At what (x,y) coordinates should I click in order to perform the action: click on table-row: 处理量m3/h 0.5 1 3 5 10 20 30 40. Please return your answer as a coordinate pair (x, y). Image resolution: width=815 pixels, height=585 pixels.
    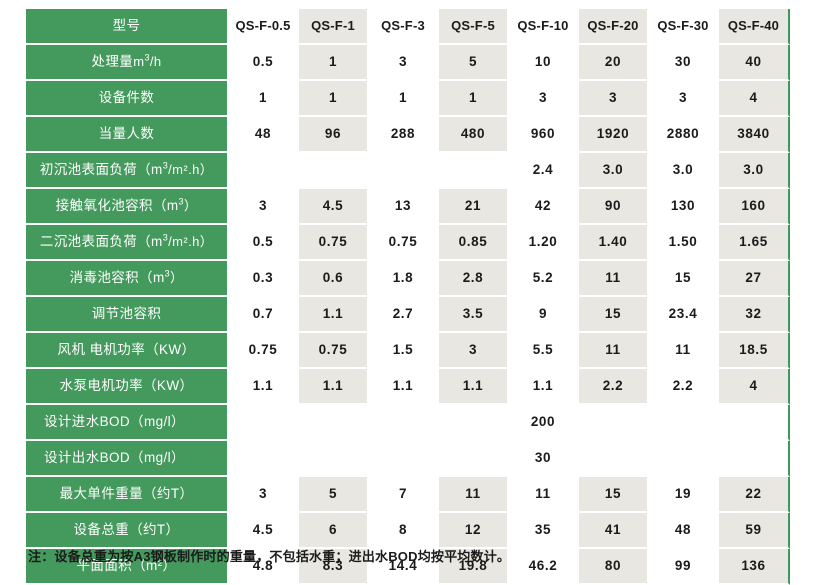
    Looking at the image, I should click on (408, 63).